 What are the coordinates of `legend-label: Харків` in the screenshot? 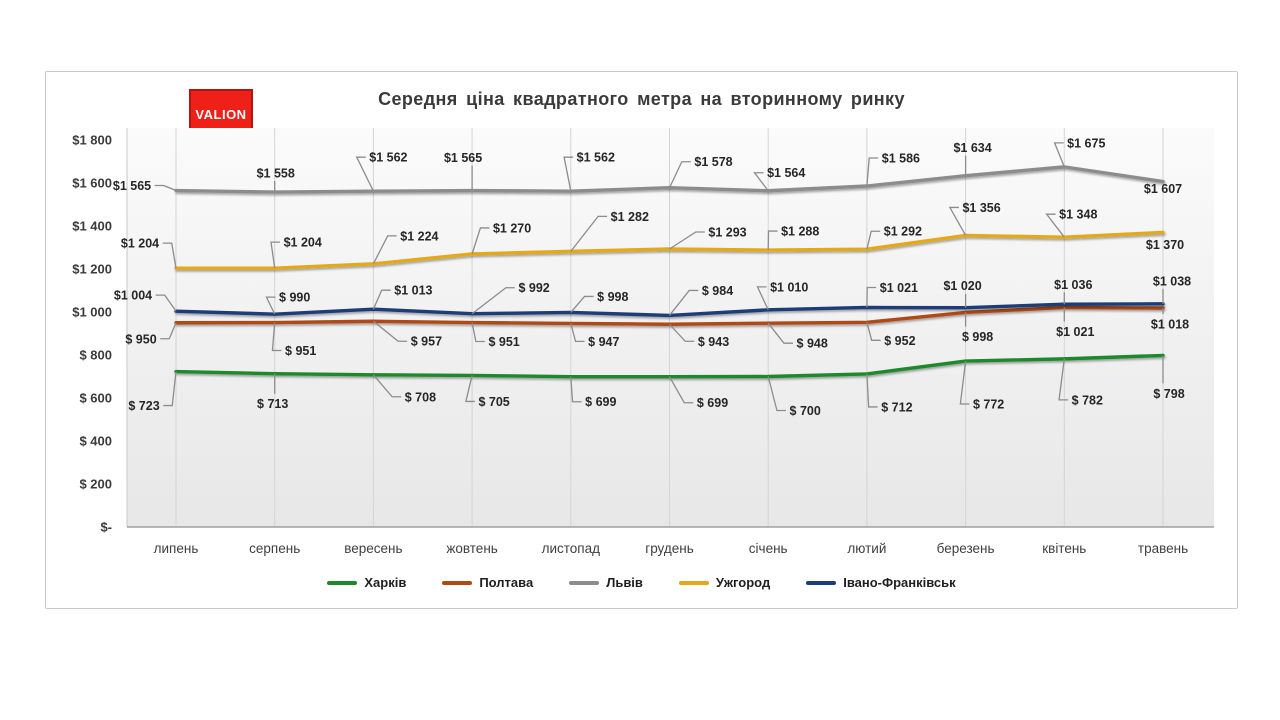 It's located at (385, 582).